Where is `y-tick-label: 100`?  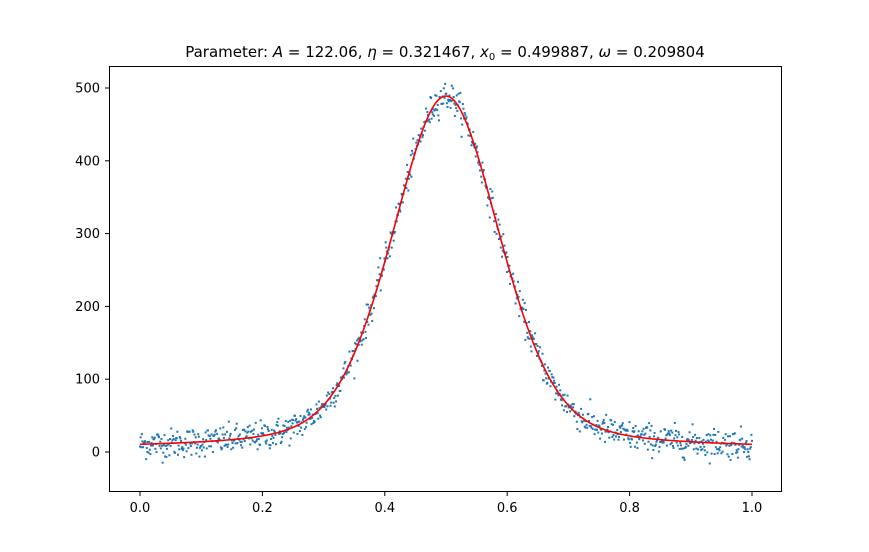
y-tick-label: 100 is located at coordinates (87, 380).